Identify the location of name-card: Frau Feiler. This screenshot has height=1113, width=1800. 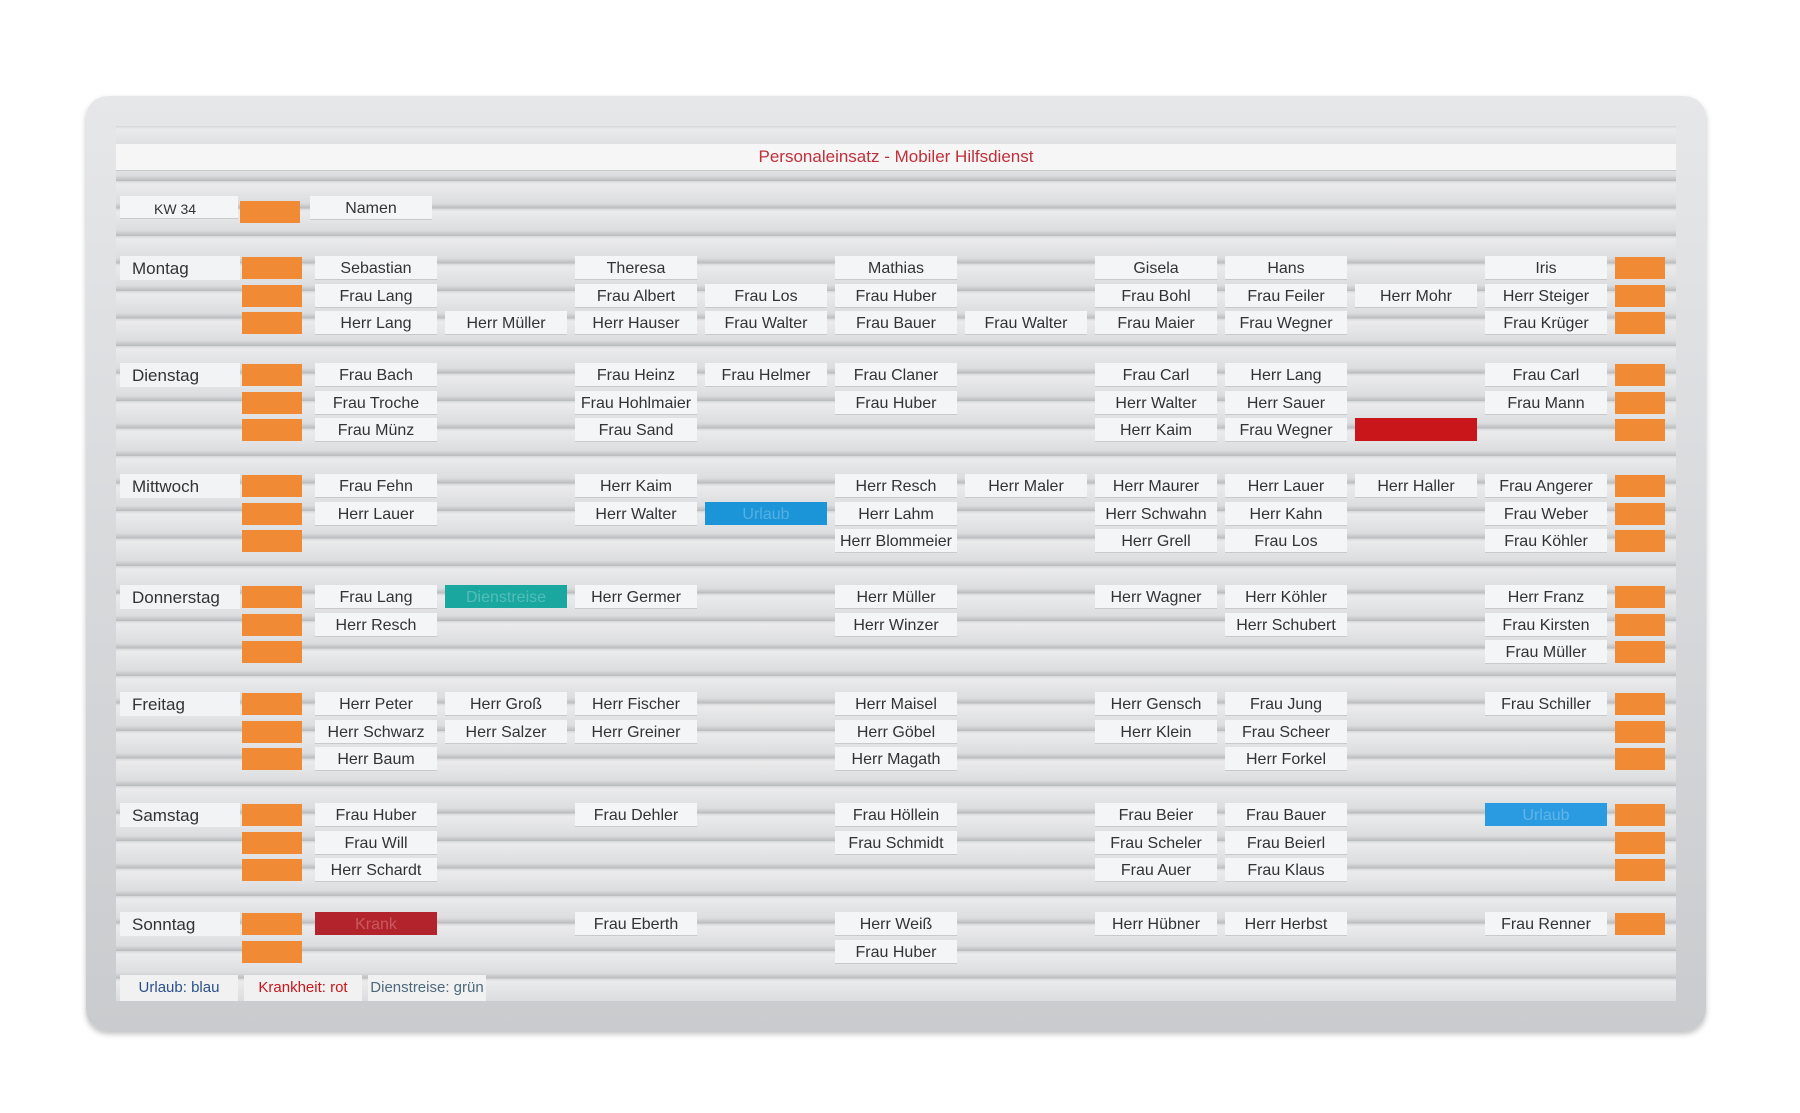
(1286, 295).